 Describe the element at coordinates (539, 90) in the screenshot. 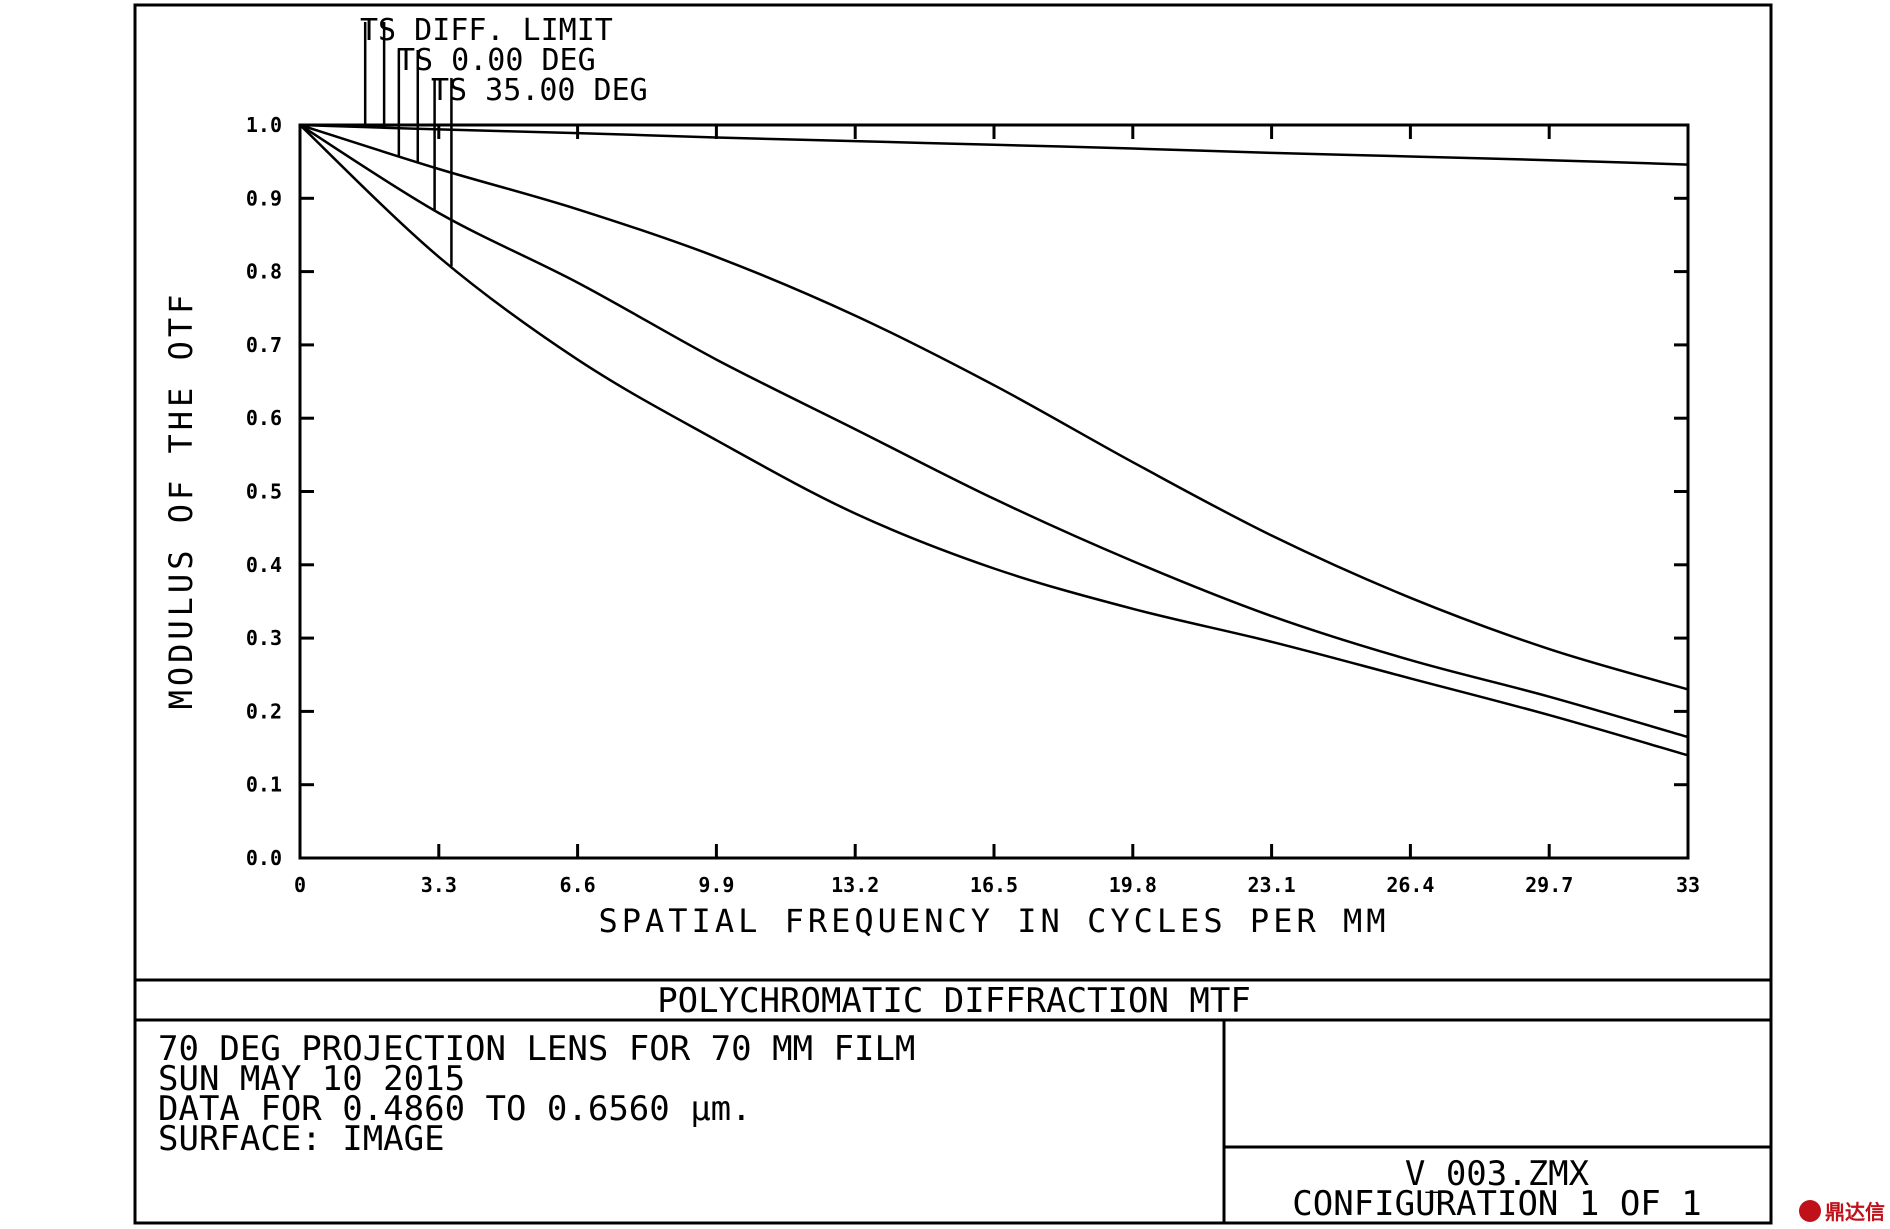

I see `legend-entry-35deg: TS 35.00 DEG` at that location.